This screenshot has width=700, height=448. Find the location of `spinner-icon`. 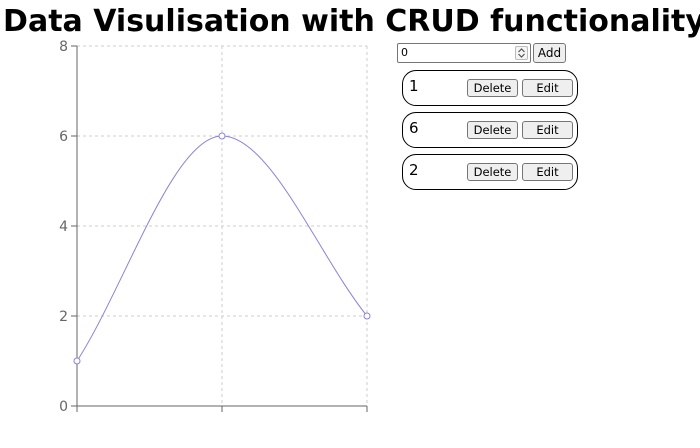

spinner-icon is located at coordinates (521, 53).